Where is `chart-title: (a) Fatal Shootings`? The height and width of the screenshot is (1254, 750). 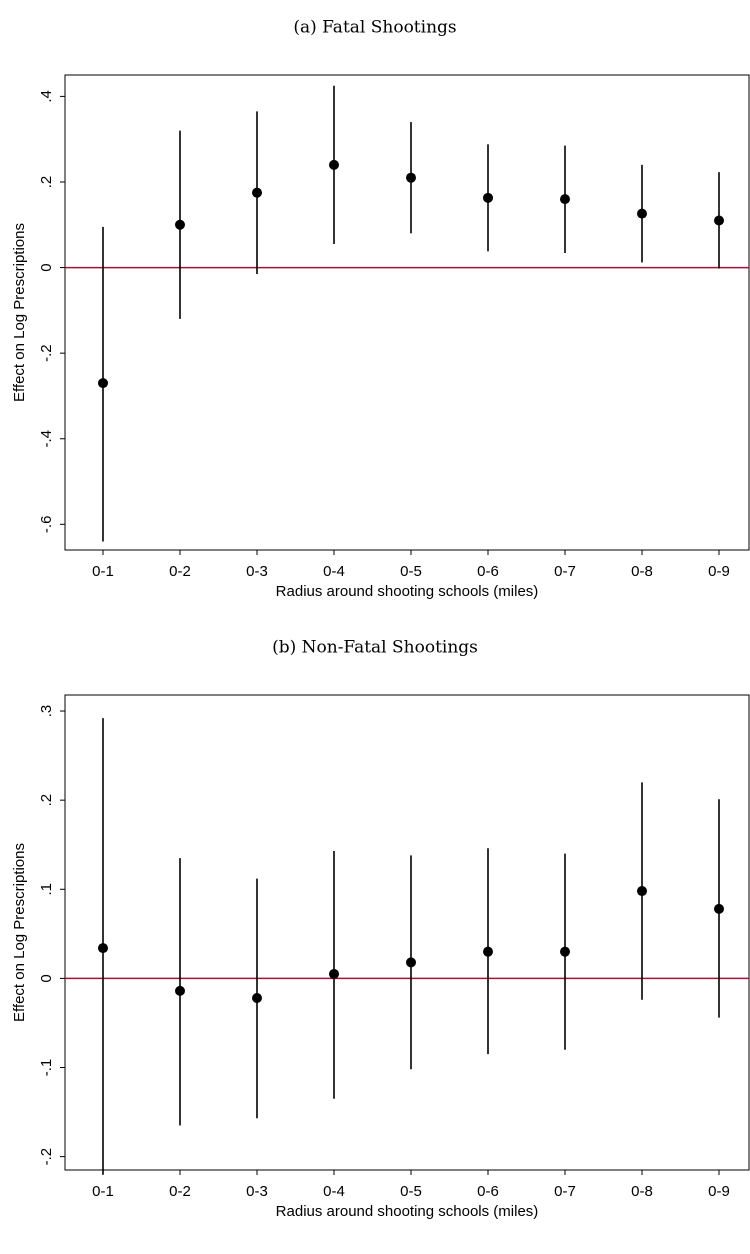 chart-title: (a) Fatal Shootings is located at coordinates (374, 28).